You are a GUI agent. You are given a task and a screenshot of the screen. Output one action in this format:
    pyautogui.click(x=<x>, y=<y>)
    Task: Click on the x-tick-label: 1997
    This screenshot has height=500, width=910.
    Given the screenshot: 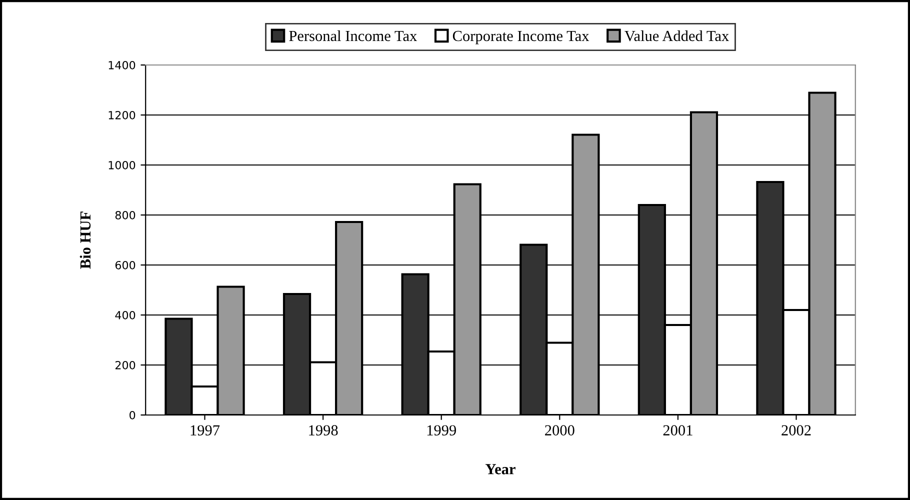 What is the action you would take?
    pyautogui.click(x=205, y=430)
    